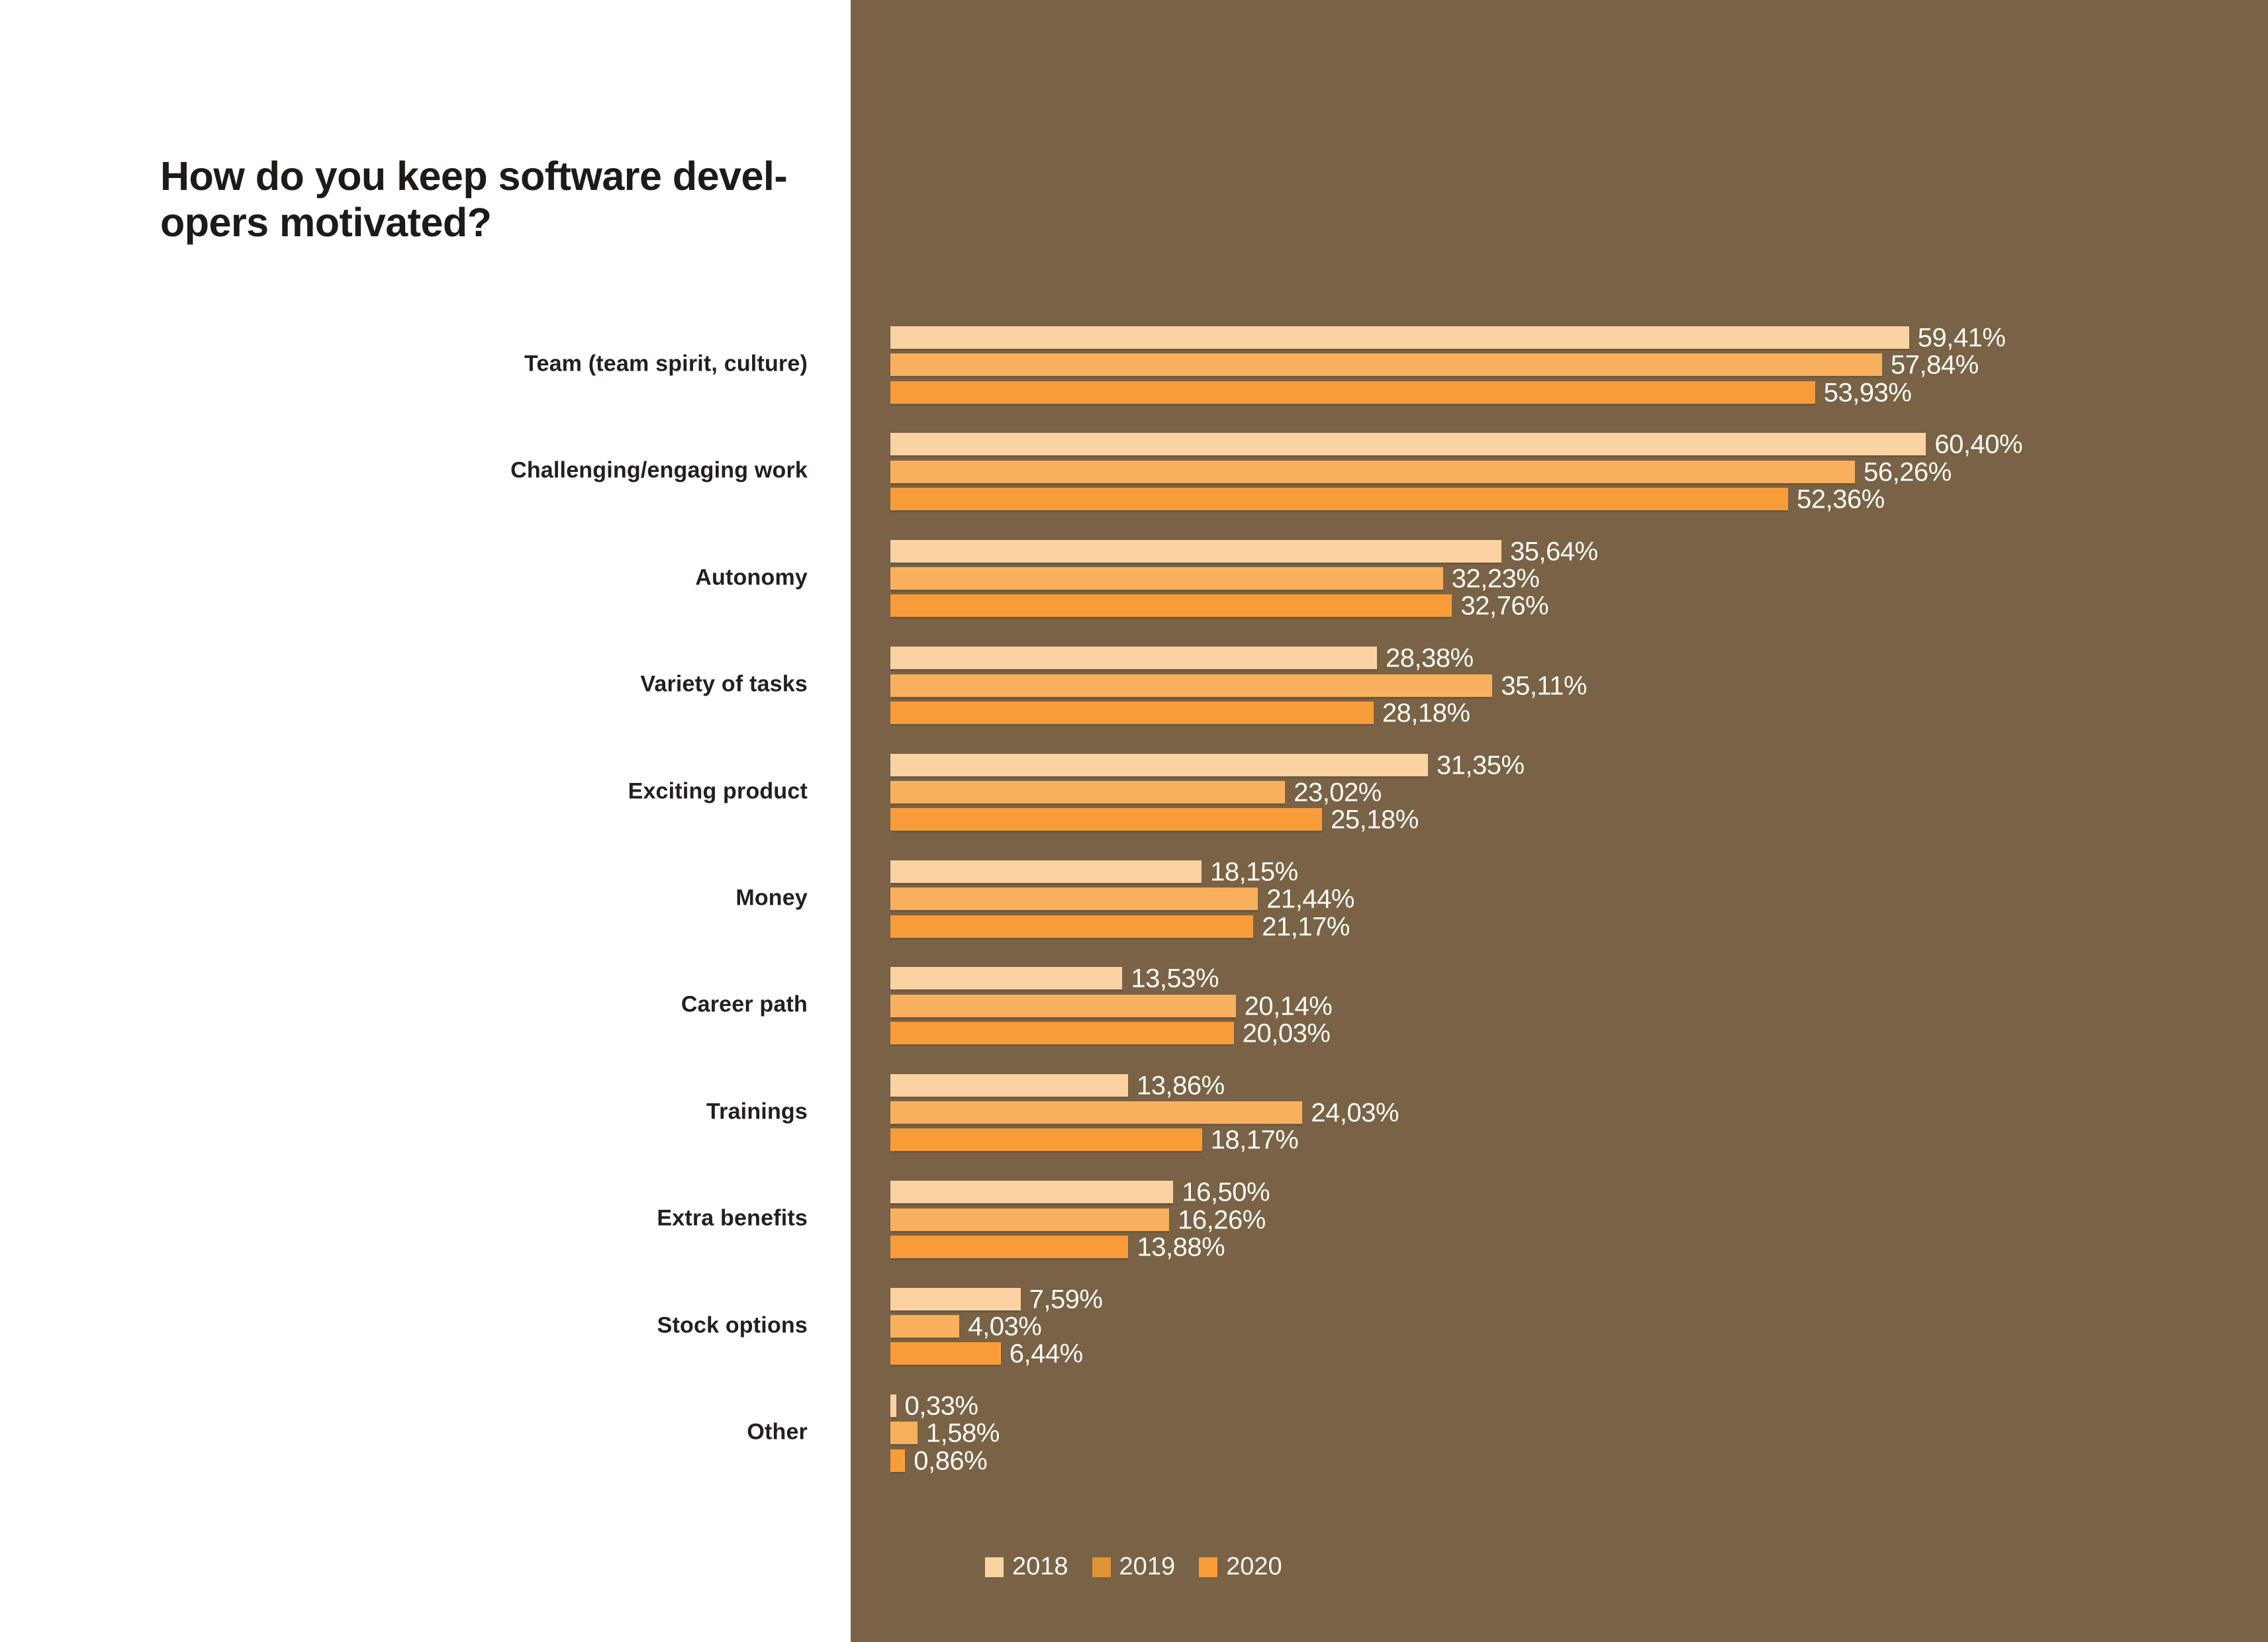 The image size is (2268, 1642). Describe the element at coordinates (1481, 765) in the screenshot. I see `bar-value-2018-exciting-product: 31,35%` at that location.